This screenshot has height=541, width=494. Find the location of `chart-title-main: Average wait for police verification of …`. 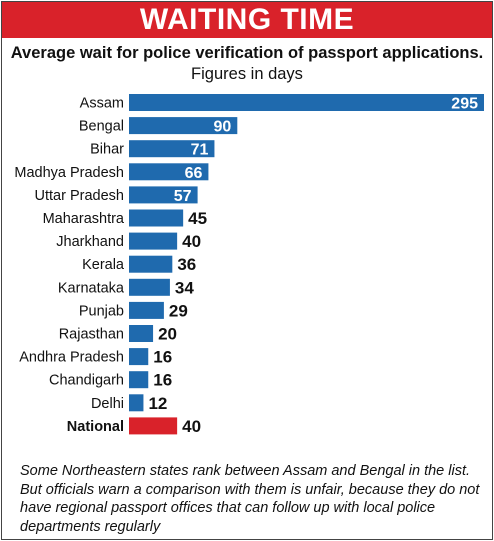

chart-title-main: Average wait for police verification of … is located at coordinates (247, 53).